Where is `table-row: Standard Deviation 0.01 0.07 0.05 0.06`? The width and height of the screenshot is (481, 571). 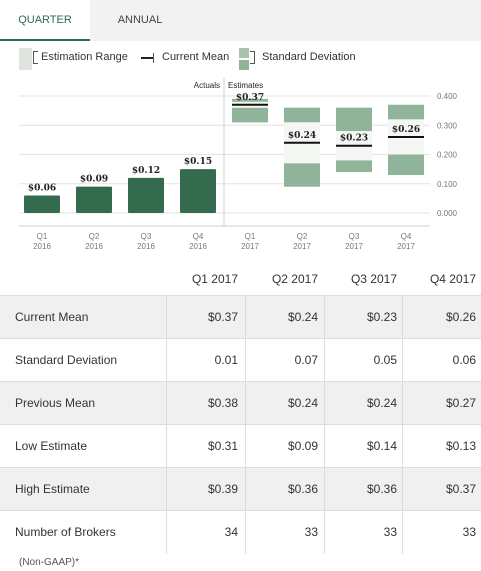 table-row: Standard Deviation 0.01 0.07 0.05 0.06 is located at coordinates (240, 360).